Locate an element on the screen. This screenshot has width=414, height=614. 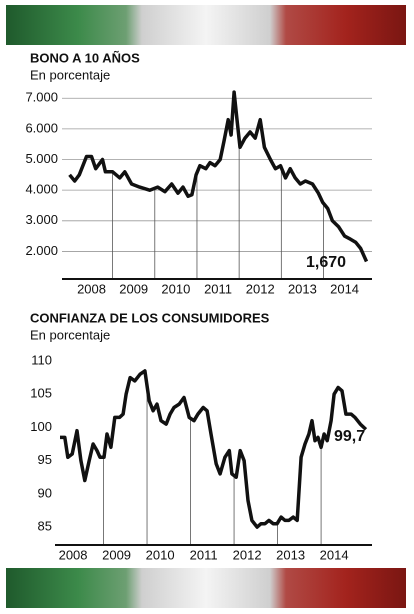
y-tick-label: 85 is located at coordinates (45, 525).